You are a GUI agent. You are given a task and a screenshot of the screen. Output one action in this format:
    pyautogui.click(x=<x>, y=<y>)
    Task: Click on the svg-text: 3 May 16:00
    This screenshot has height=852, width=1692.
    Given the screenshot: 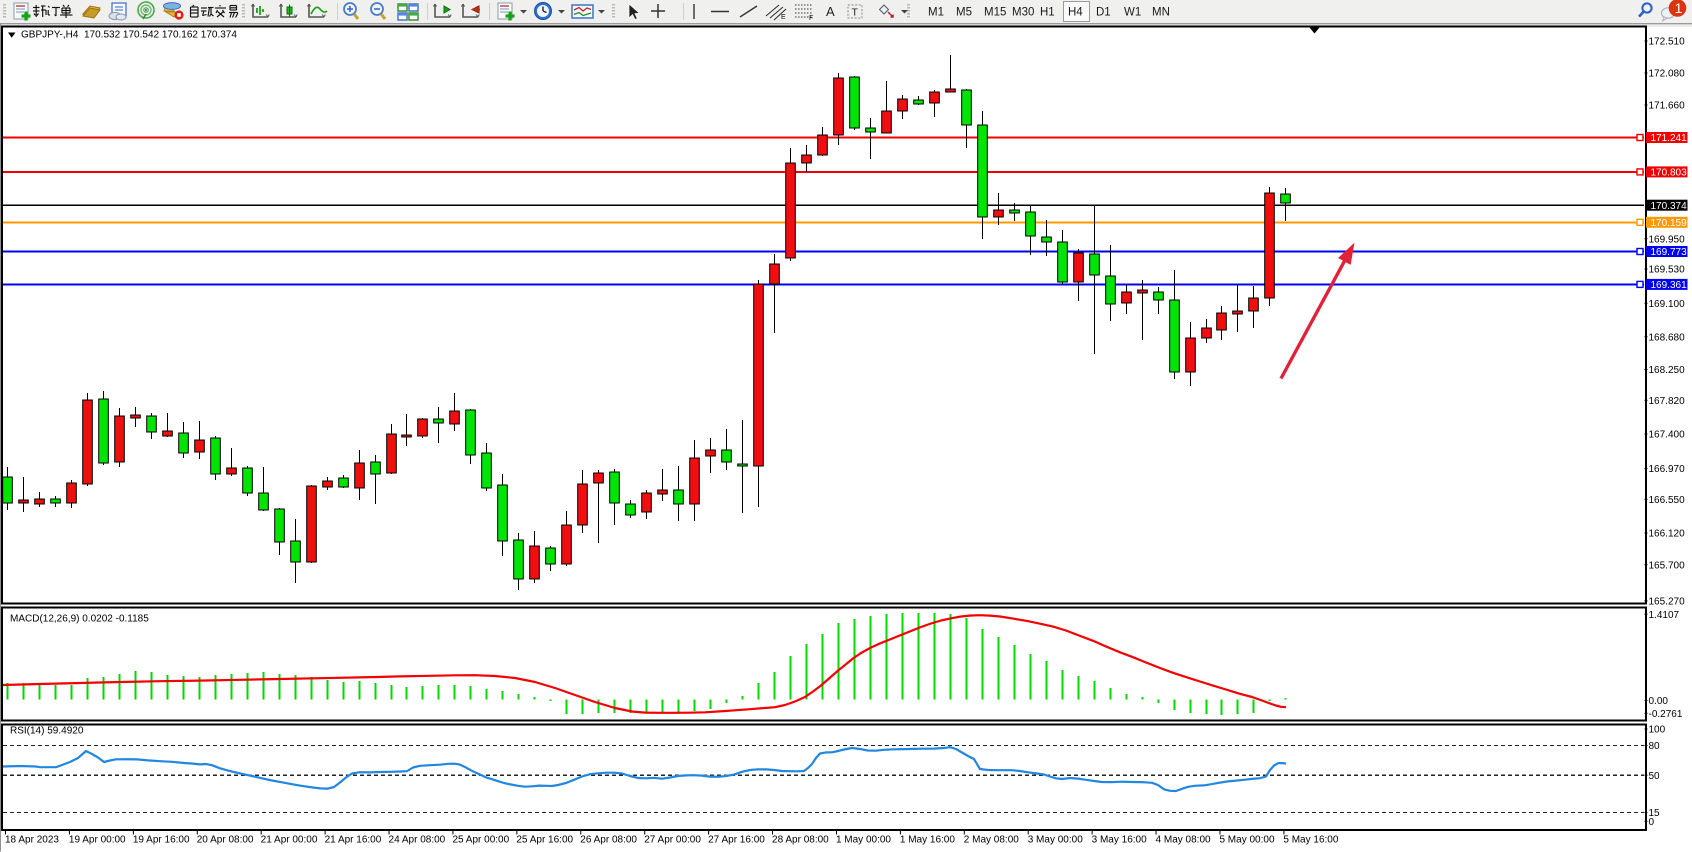 What is the action you would take?
    pyautogui.click(x=1119, y=840)
    